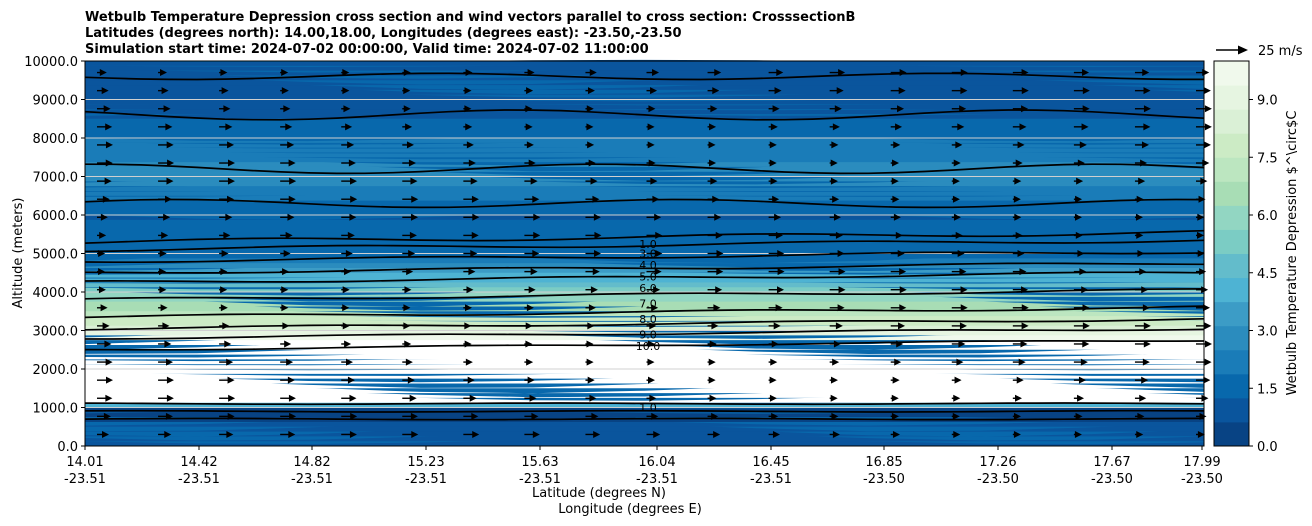 This screenshot has width=1312, height=526. Describe the element at coordinates (85, 479) in the screenshot. I see `x-tick-label-lon: -23.51` at that location.